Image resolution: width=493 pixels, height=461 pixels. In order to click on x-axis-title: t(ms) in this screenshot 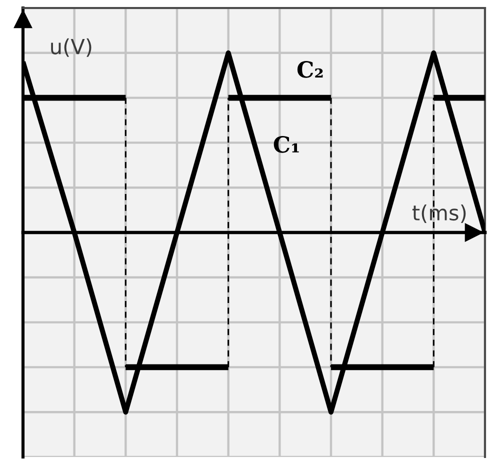, I will do `click(439, 214)`.